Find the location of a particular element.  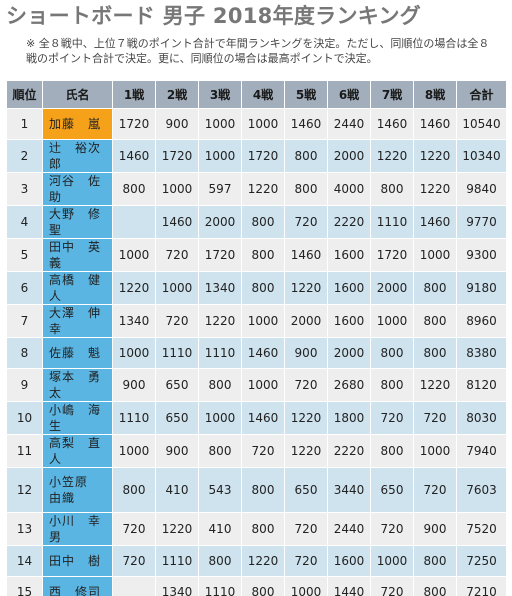

score-cell-round-2: 650 is located at coordinates (177, 385).